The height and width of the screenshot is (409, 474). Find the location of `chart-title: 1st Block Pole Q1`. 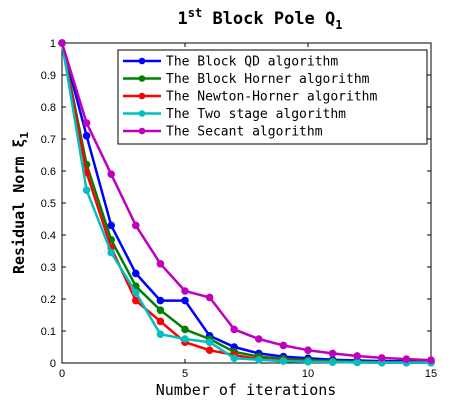

chart-title: 1st Block Pole Q1 is located at coordinates (260, 19).